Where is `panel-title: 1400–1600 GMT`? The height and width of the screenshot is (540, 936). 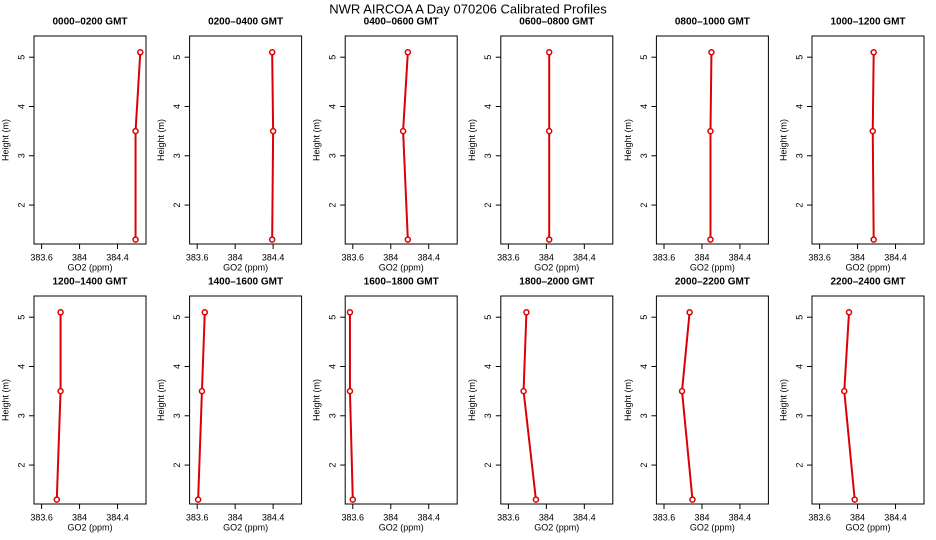 panel-title: 1400–1600 GMT is located at coordinates (245, 282).